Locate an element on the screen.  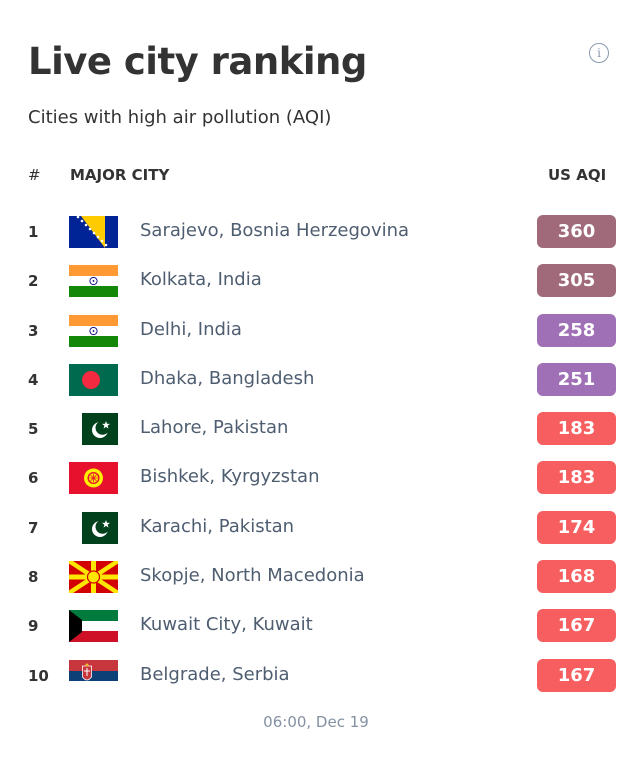
column-header-rank: # is located at coordinates (34, 175).